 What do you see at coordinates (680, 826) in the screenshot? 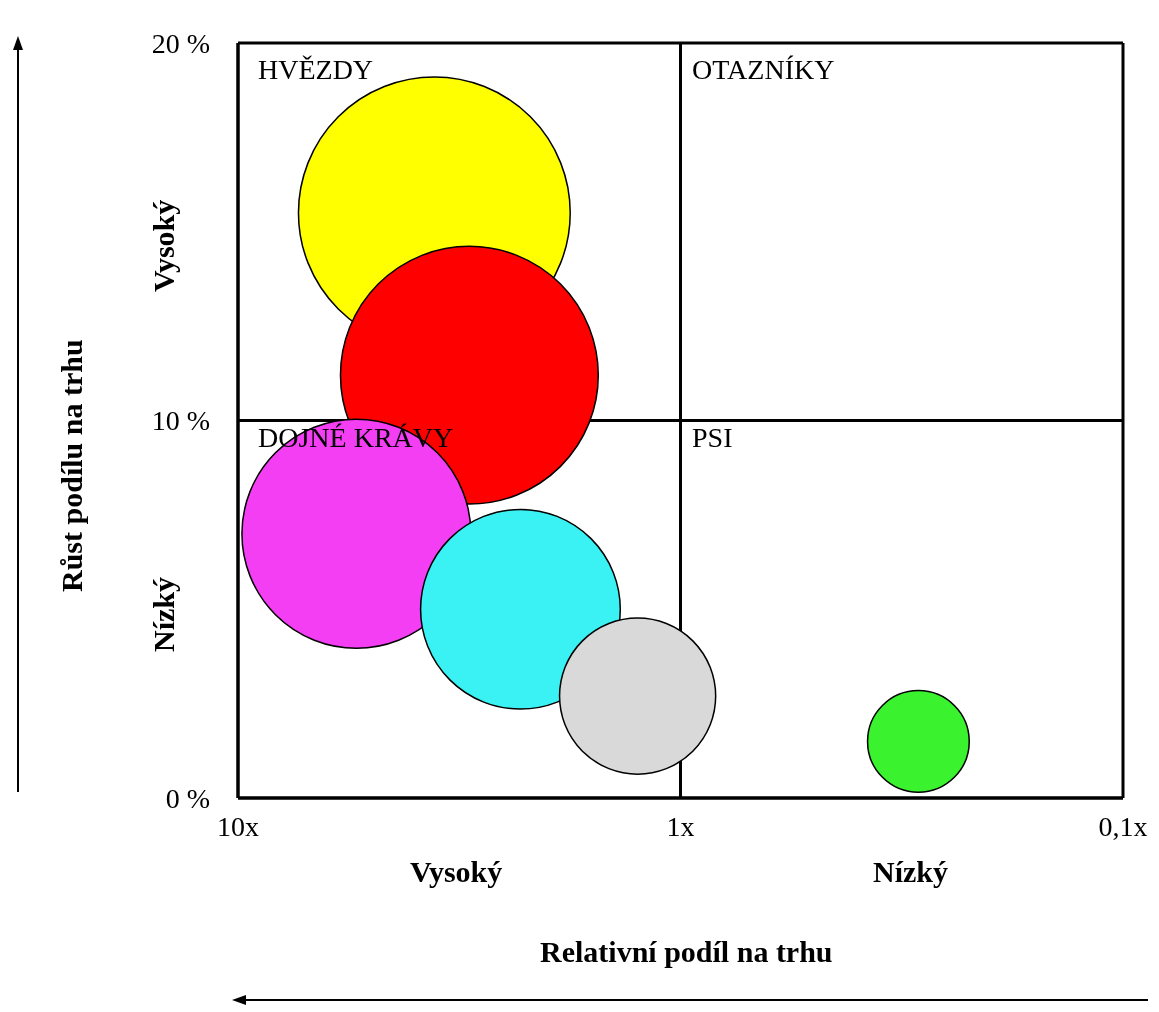
I see `x-tick-label: 1x` at bounding box center [680, 826].